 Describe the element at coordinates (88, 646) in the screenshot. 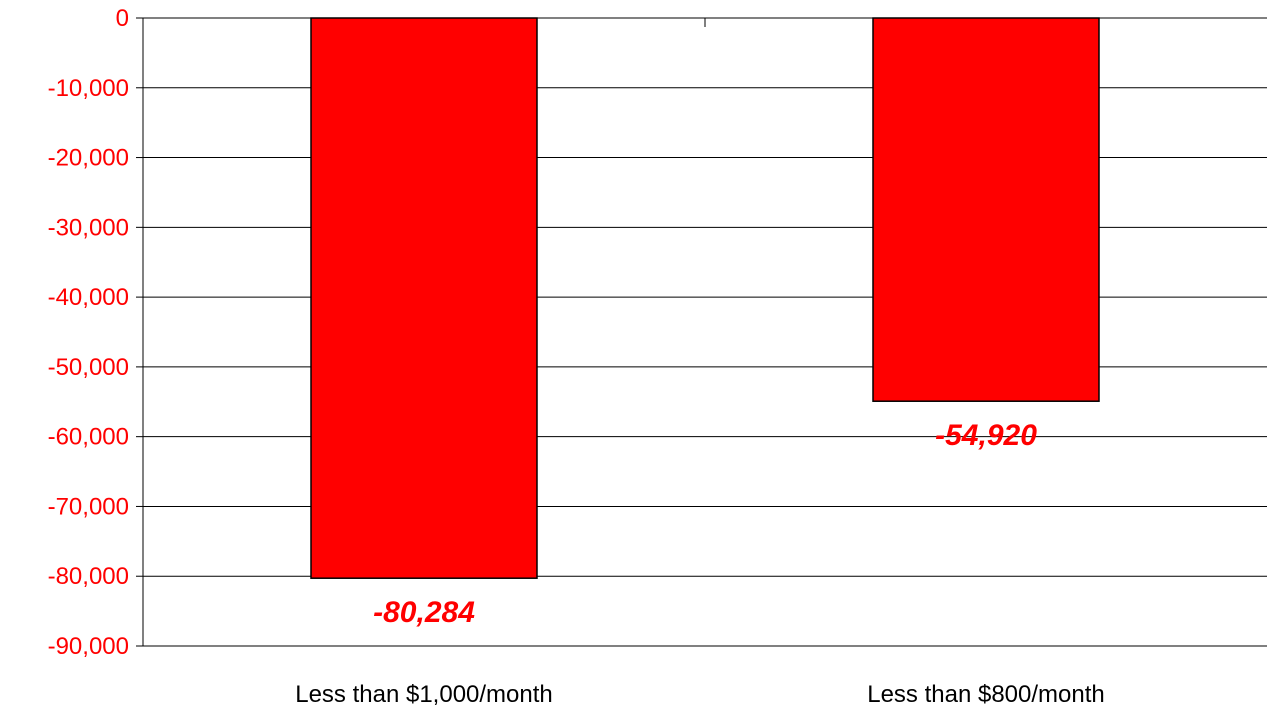

I see `y-tick-label: -90,000` at that location.